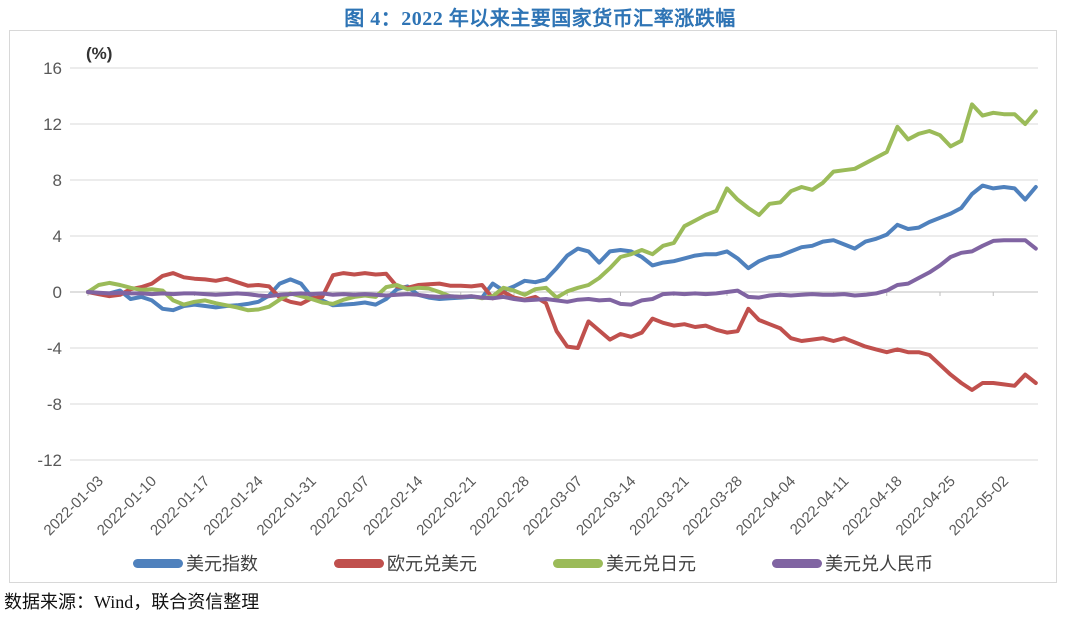  What do you see at coordinates (57, 236) in the screenshot?
I see `y-tick-label: 4` at bounding box center [57, 236].